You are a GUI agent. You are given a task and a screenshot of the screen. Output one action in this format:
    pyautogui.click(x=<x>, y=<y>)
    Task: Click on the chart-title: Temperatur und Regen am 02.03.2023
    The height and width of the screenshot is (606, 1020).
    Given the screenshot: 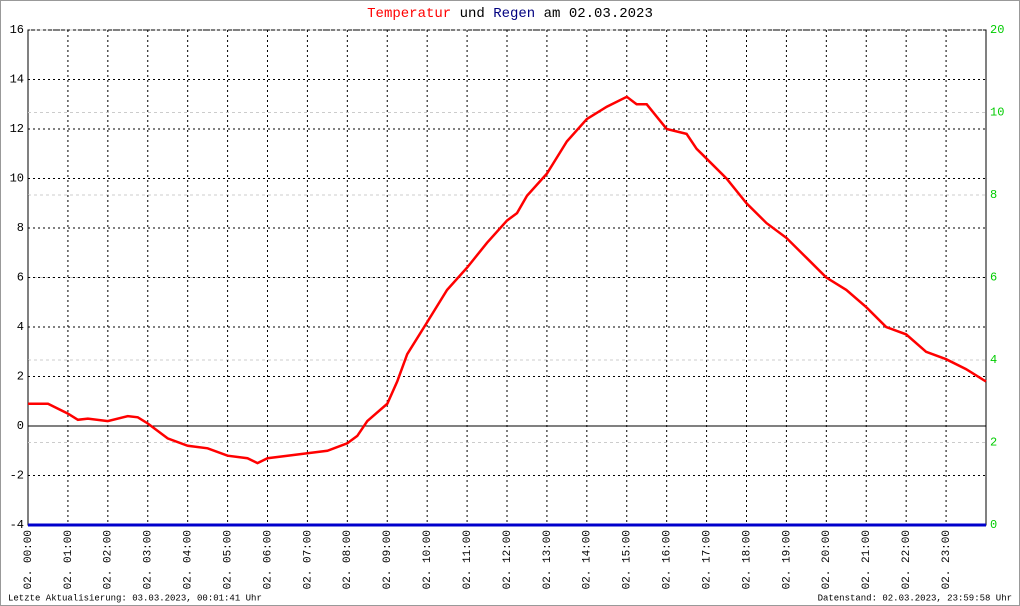 What is the action you would take?
    pyautogui.click(x=510, y=14)
    